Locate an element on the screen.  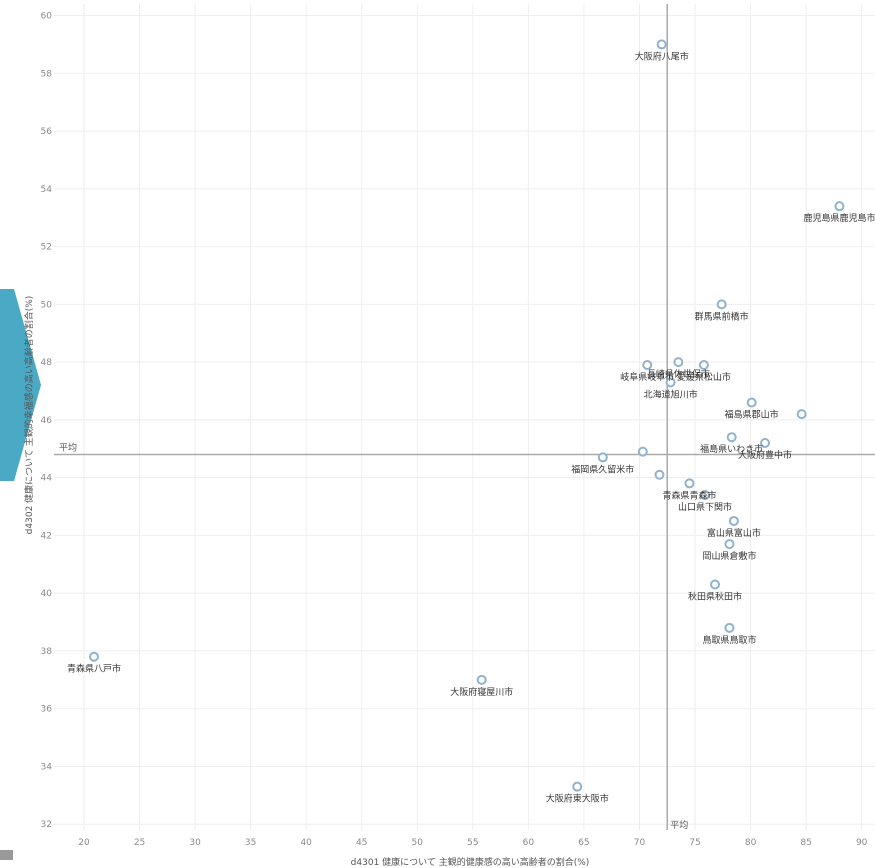
point-label: 福島県郡山市 is located at coordinates (752, 415).